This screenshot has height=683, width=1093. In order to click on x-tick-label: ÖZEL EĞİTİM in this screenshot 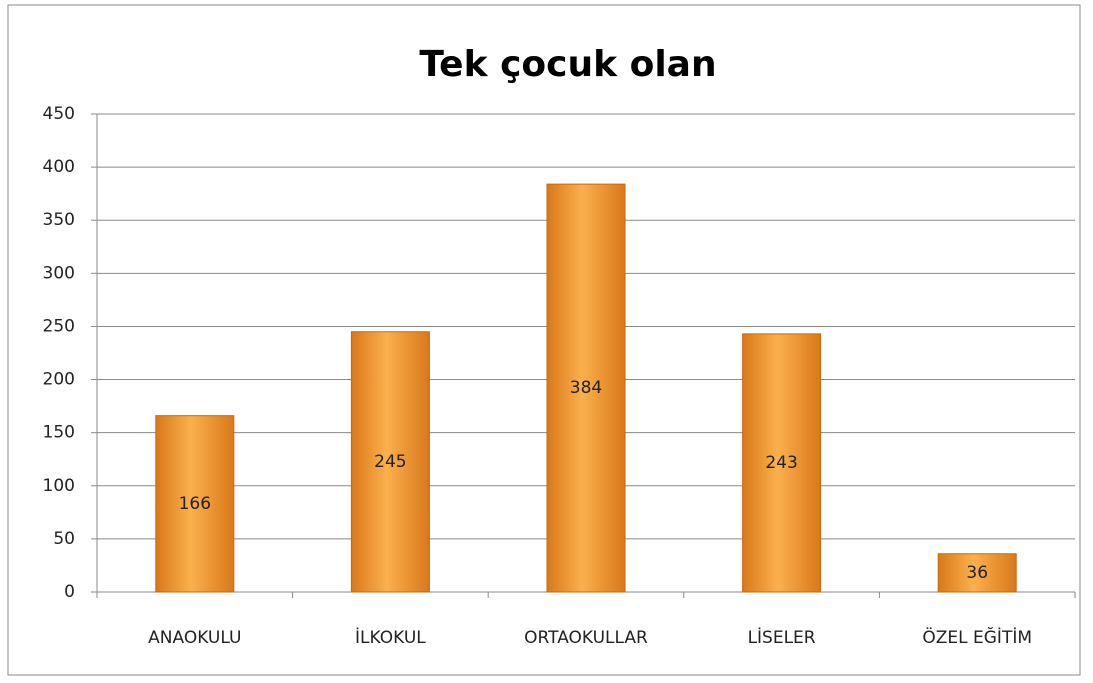, I will do `click(977, 637)`.